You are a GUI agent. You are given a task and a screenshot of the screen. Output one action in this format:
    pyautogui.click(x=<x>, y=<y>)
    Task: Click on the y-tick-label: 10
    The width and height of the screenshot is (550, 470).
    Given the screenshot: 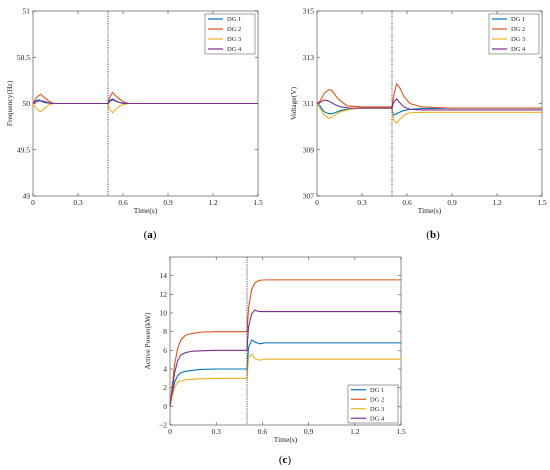 What is the action you would take?
    pyautogui.click(x=164, y=313)
    